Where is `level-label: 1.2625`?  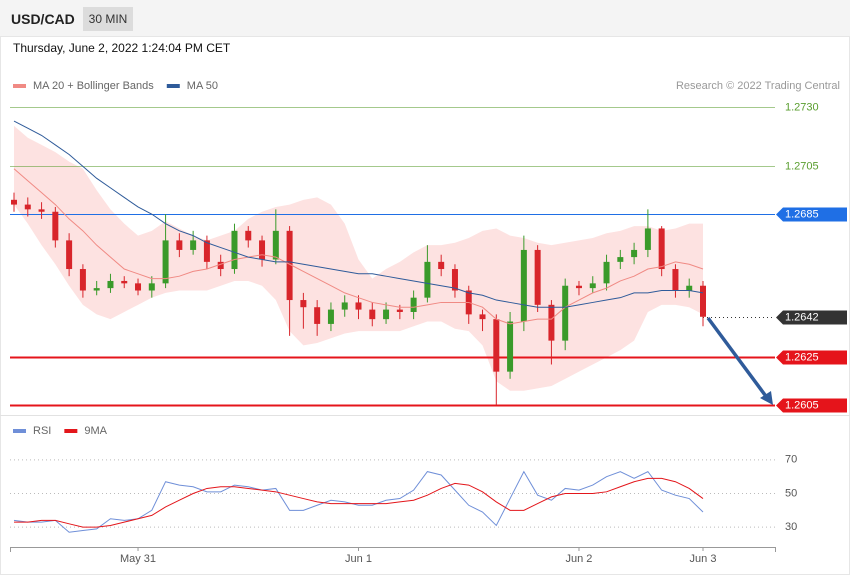
level-label: 1.2625 is located at coordinates (802, 357).